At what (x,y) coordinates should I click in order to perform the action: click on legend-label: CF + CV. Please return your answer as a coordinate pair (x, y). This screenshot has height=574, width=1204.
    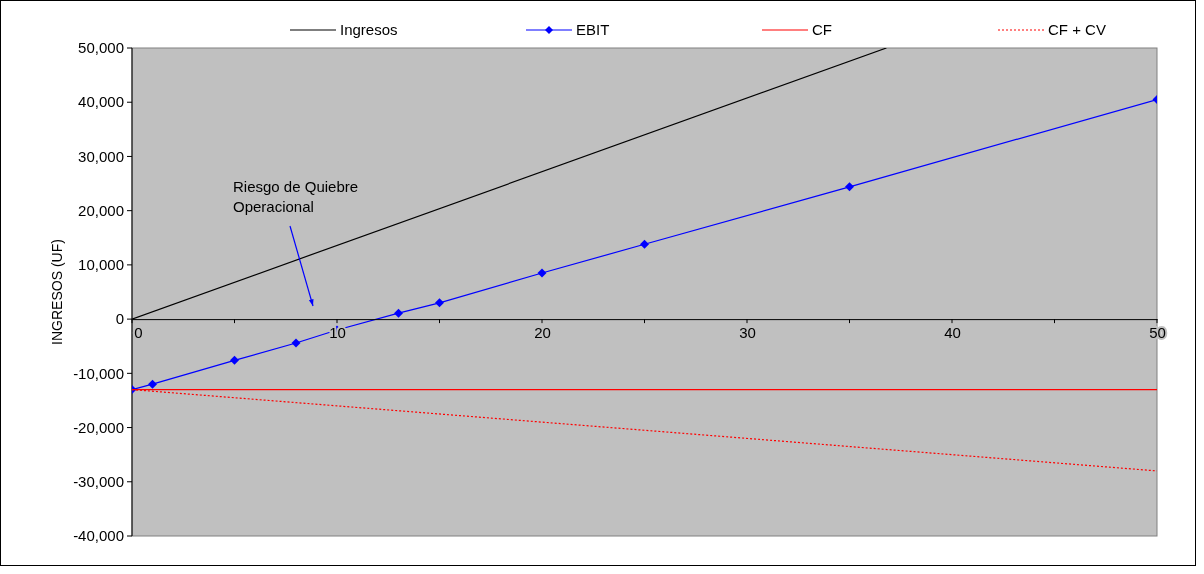
    Looking at the image, I should click on (1077, 30).